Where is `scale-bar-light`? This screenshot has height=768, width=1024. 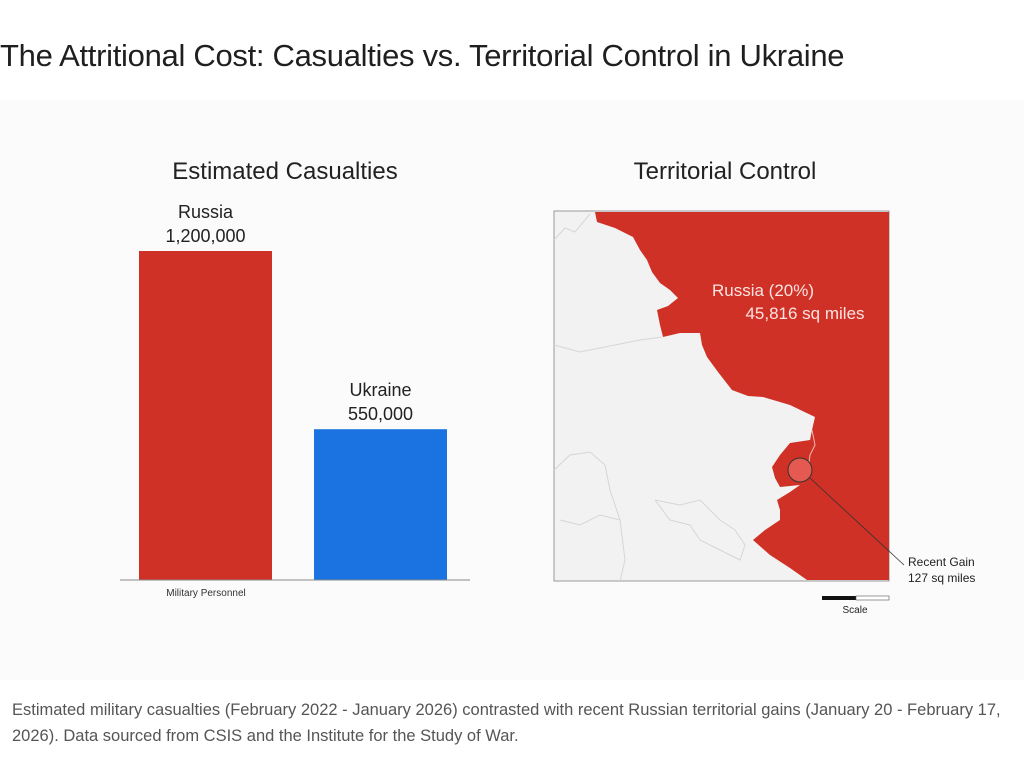 scale-bar-light is located at coordinates (872, 598).